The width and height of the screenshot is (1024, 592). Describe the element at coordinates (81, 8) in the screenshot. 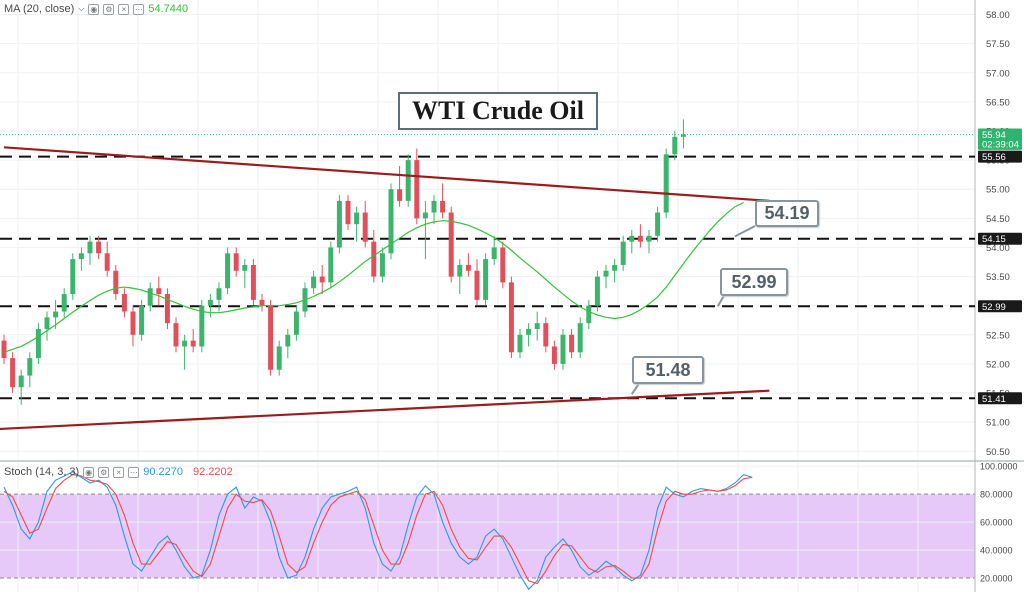

I see `chevron-down-icon: ⌵` at that location.